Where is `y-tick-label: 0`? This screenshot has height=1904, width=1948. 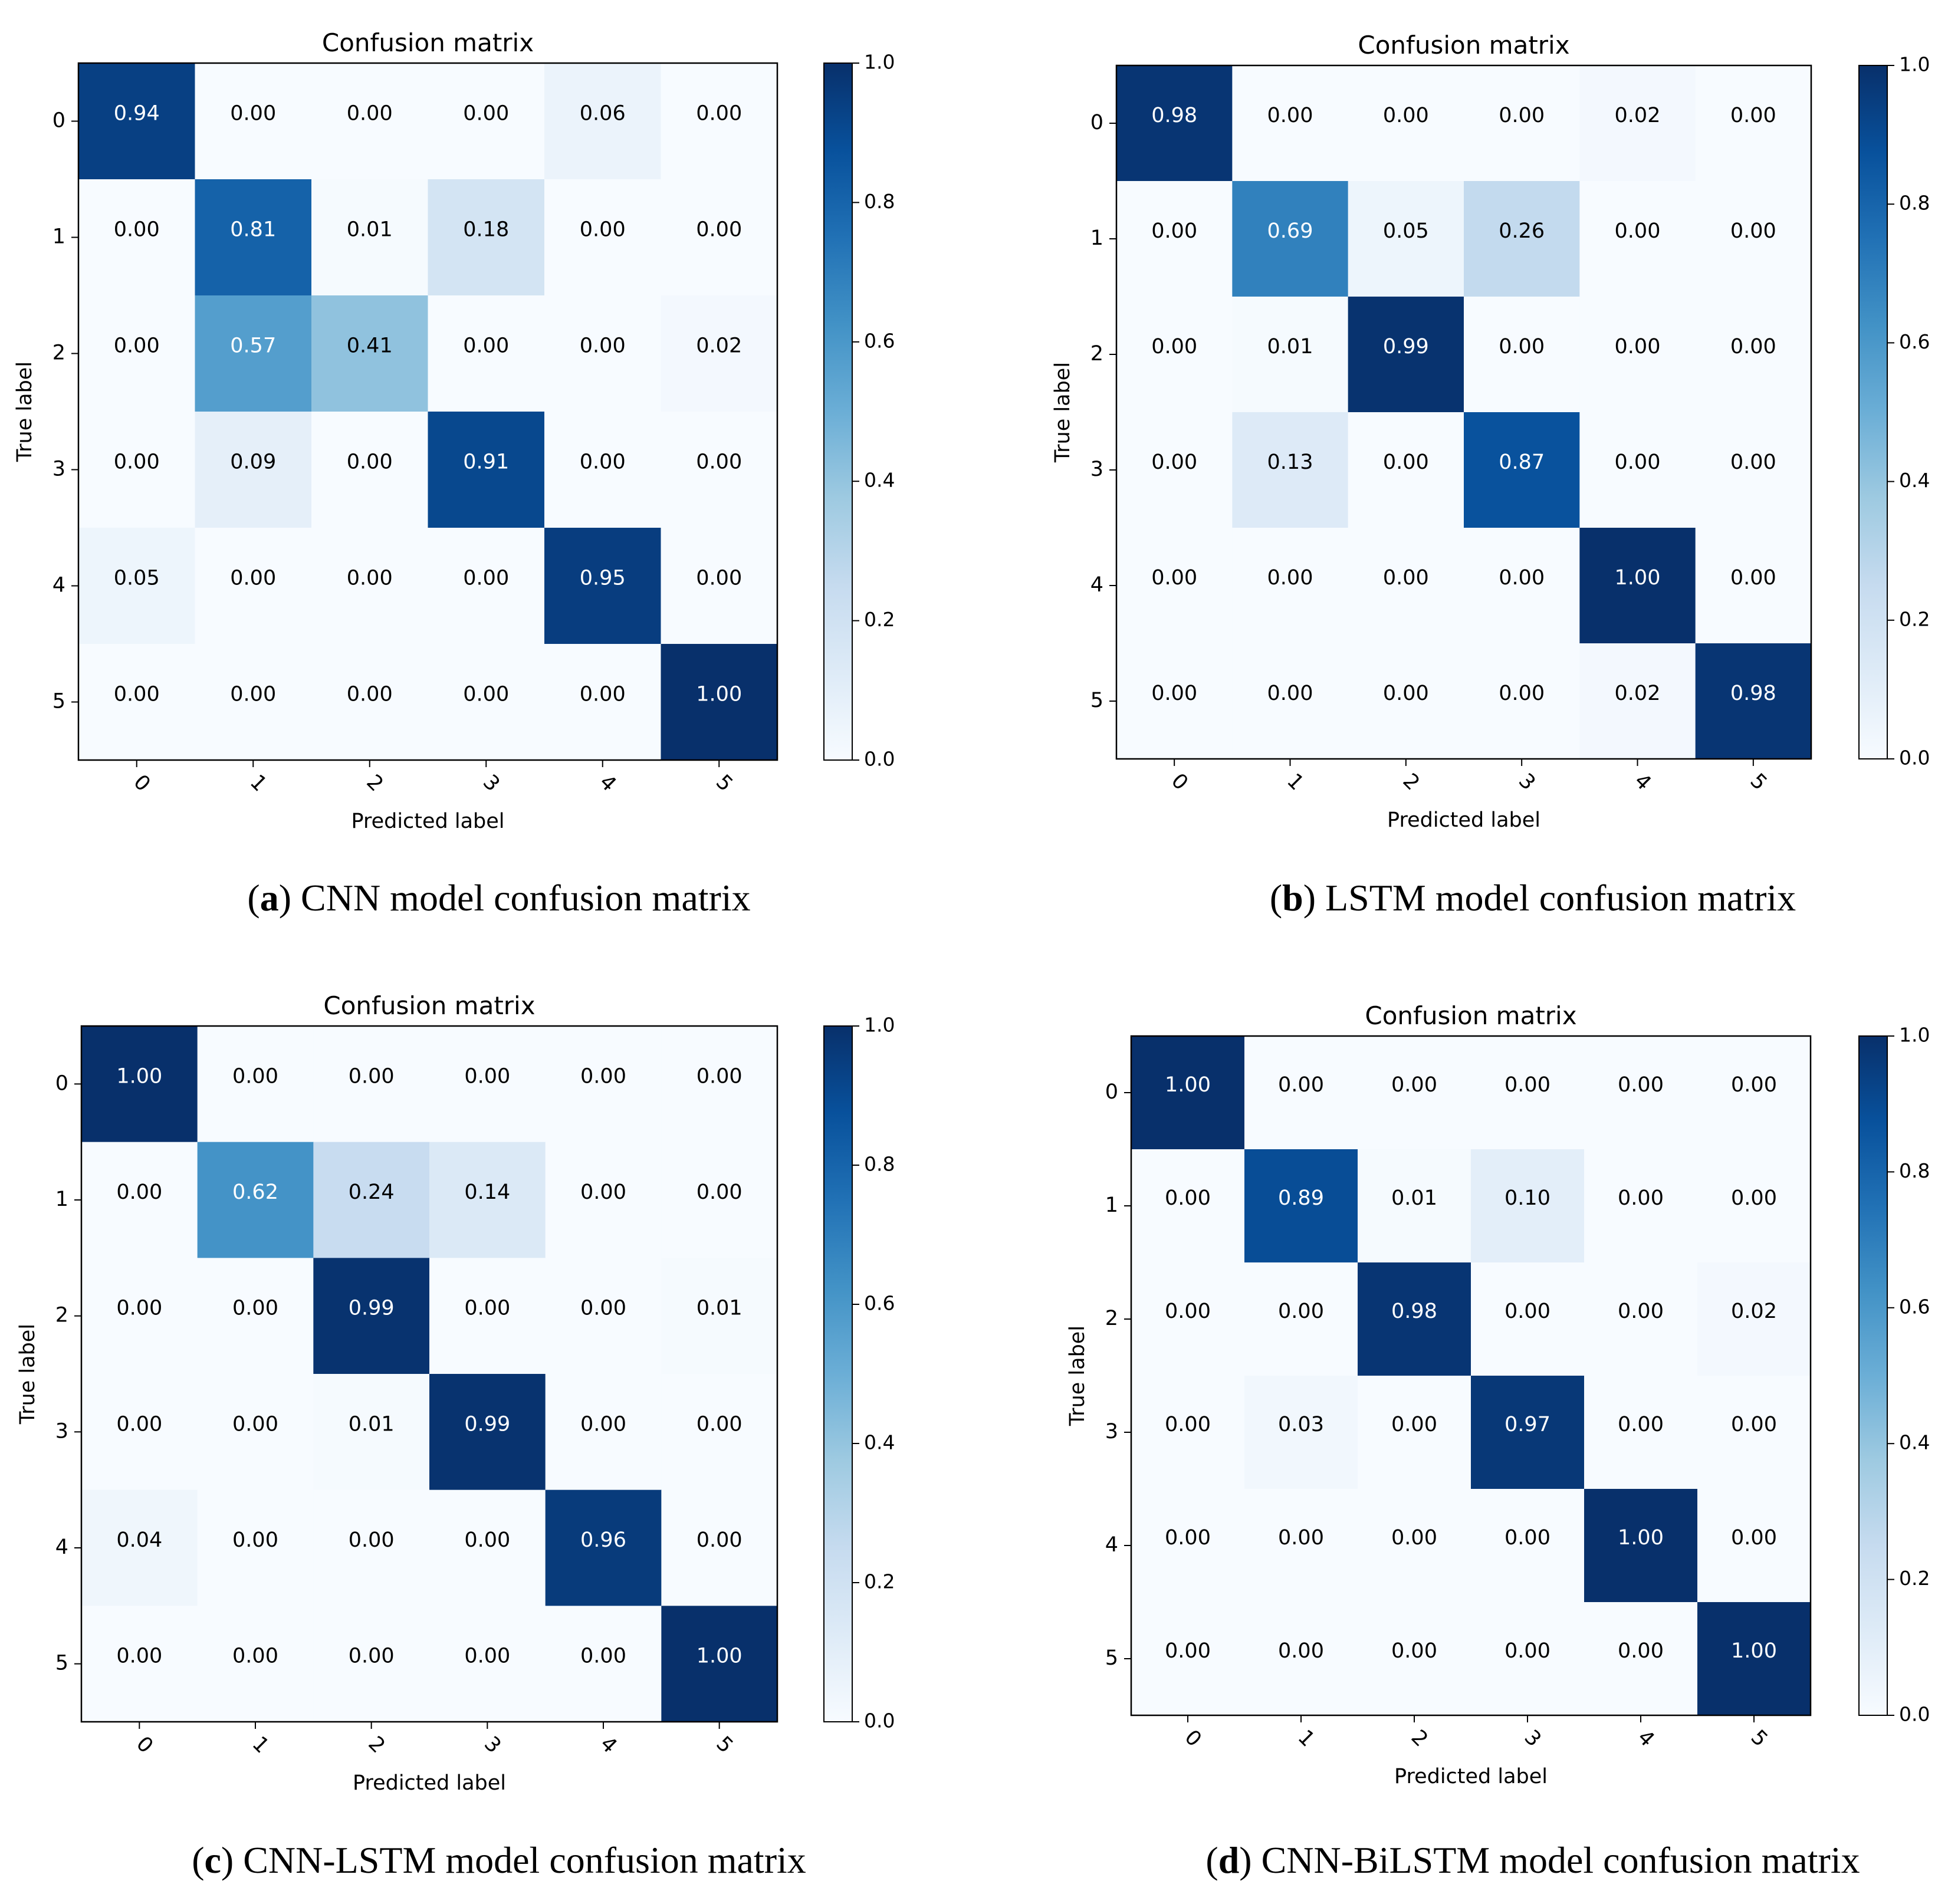 y-tick-label: 0 is located at coordinates (1096, 123).